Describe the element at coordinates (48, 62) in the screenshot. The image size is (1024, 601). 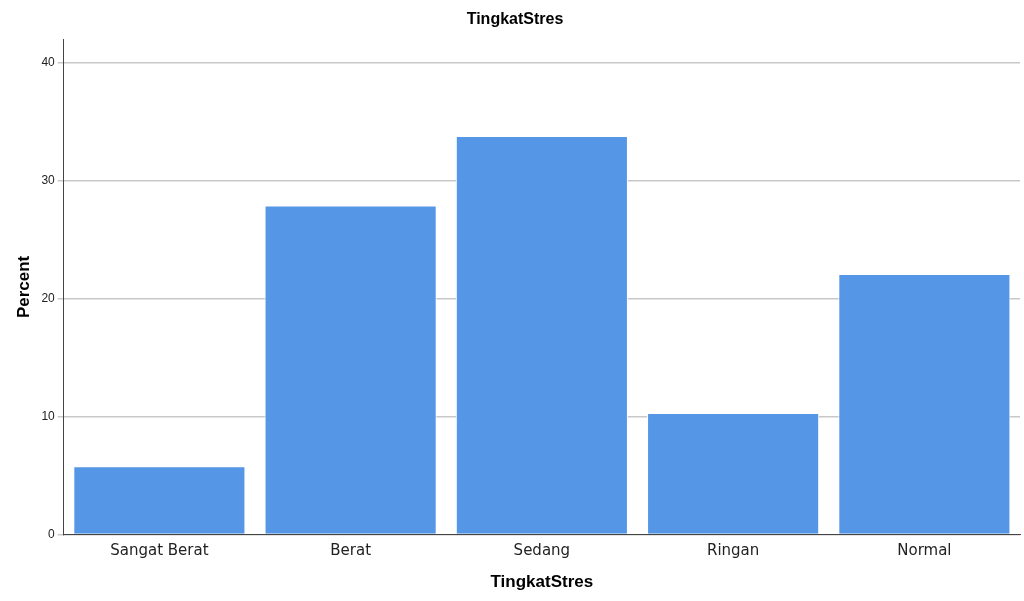
I see `y-tick-label: 40` at that location.